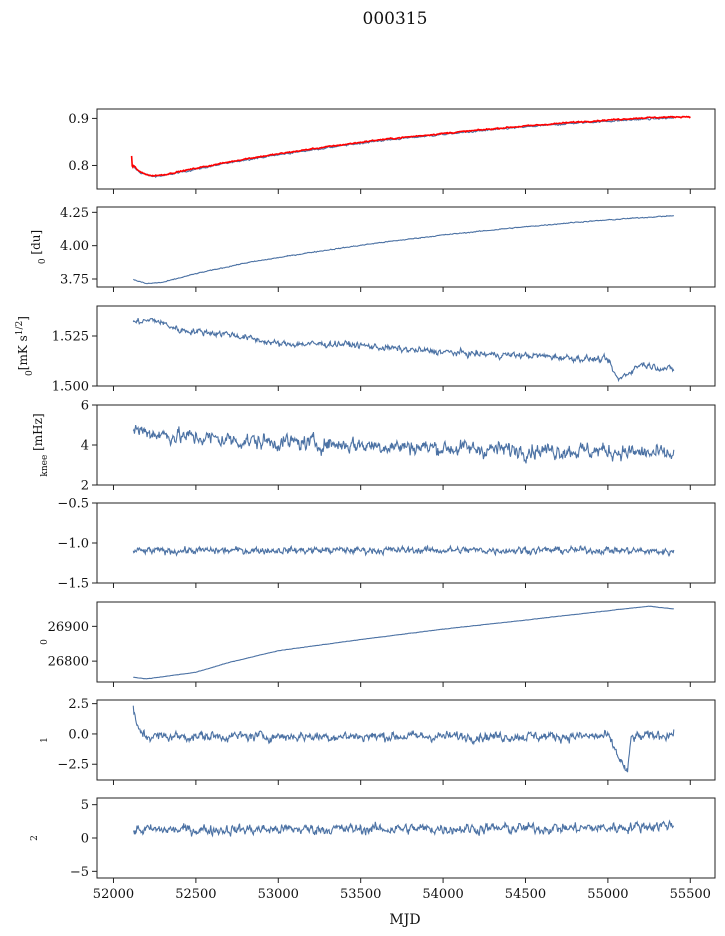  I want to click on y-tick-label: −0.5, so click(73, 504).